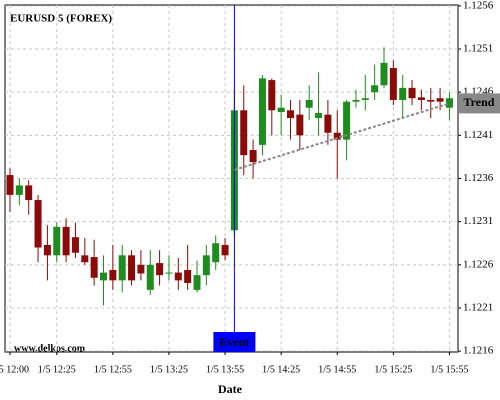 The height and width of the screenshot is (400, 500). What do you see at coordinates (478, 135) in the screenshot?
I see `y-tick-label: 1.1241` at bounding box center [478, 135].